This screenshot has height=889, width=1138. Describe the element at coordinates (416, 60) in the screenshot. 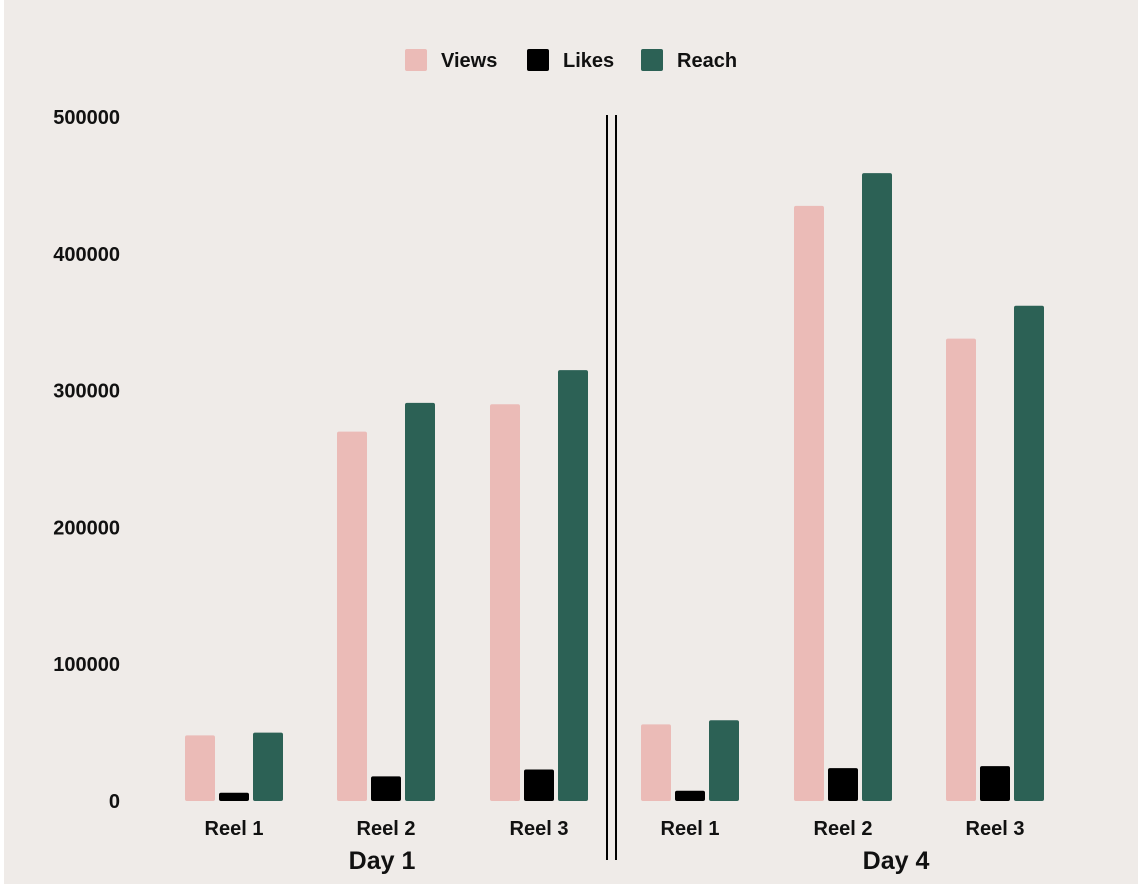

I see `legend-swatch-views` at that location.